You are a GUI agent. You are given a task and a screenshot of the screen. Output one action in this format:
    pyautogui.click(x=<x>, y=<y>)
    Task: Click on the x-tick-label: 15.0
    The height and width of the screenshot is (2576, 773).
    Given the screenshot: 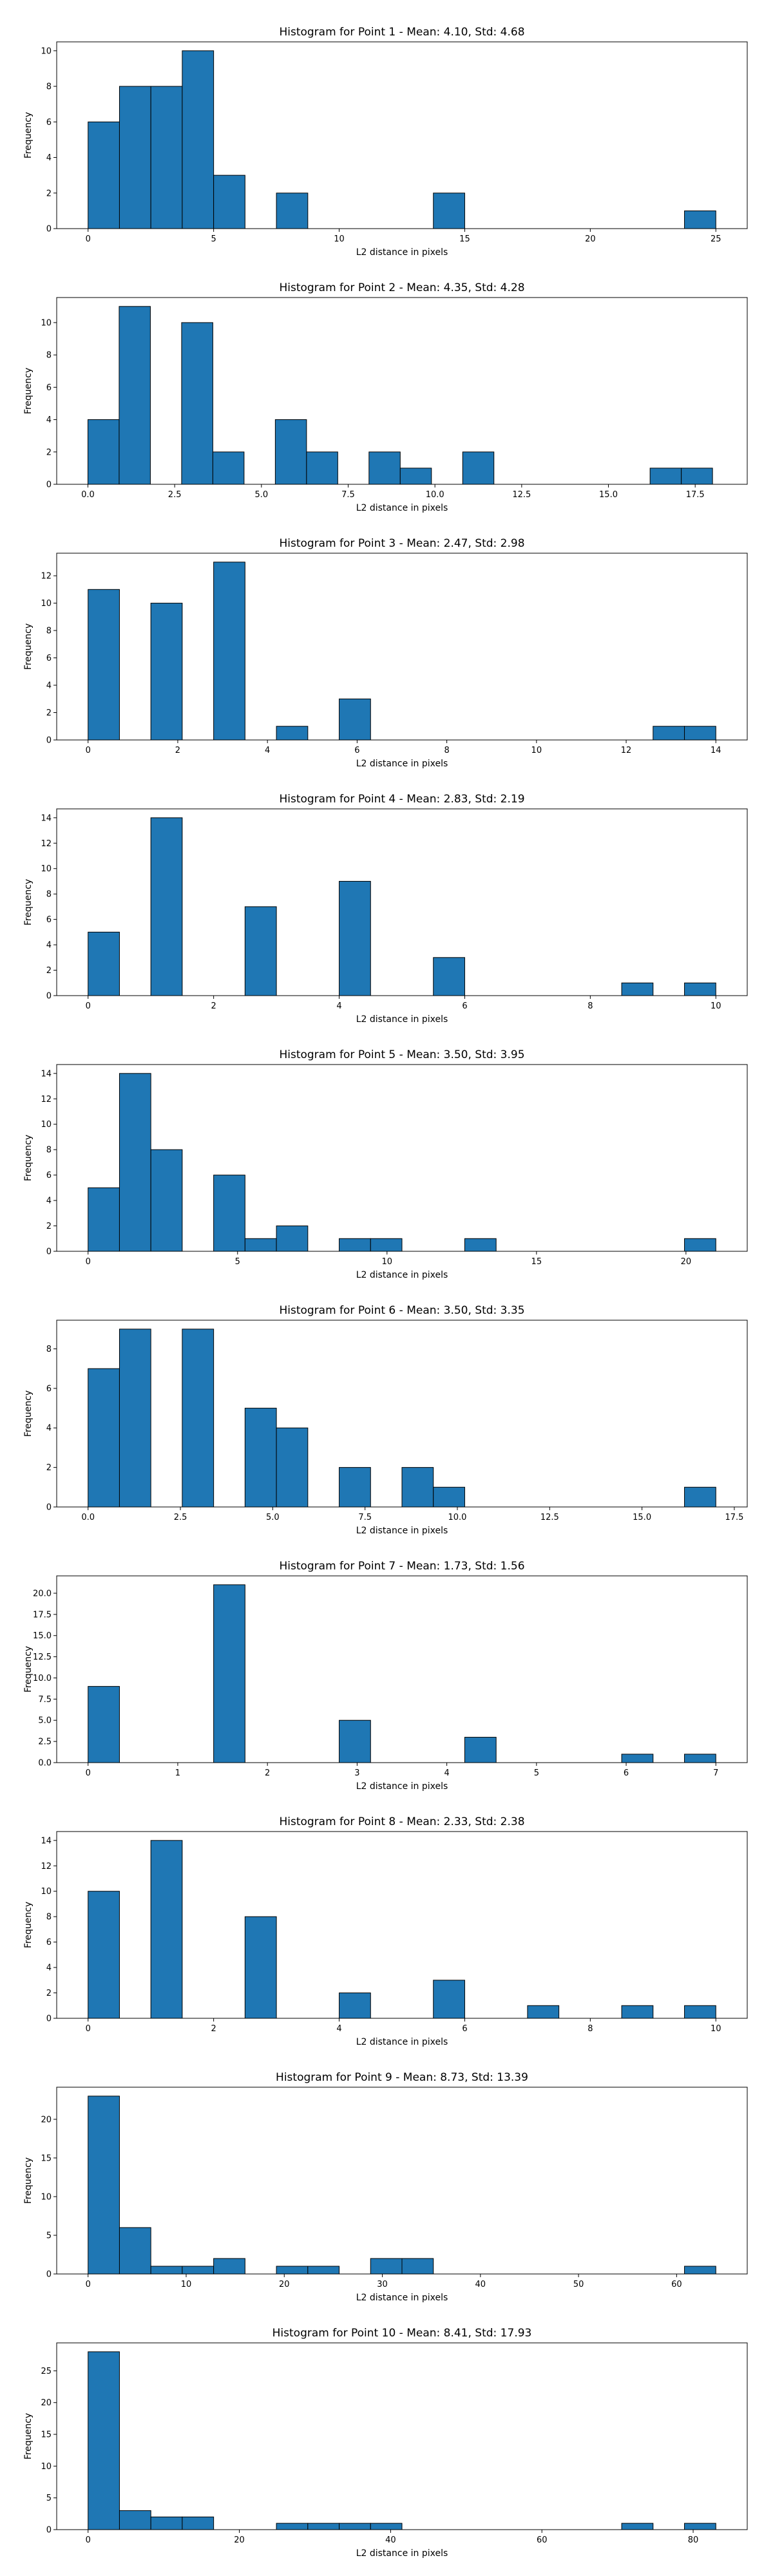 What is the action you would take?
    pyautogui.click(x=642, y=1517)
    